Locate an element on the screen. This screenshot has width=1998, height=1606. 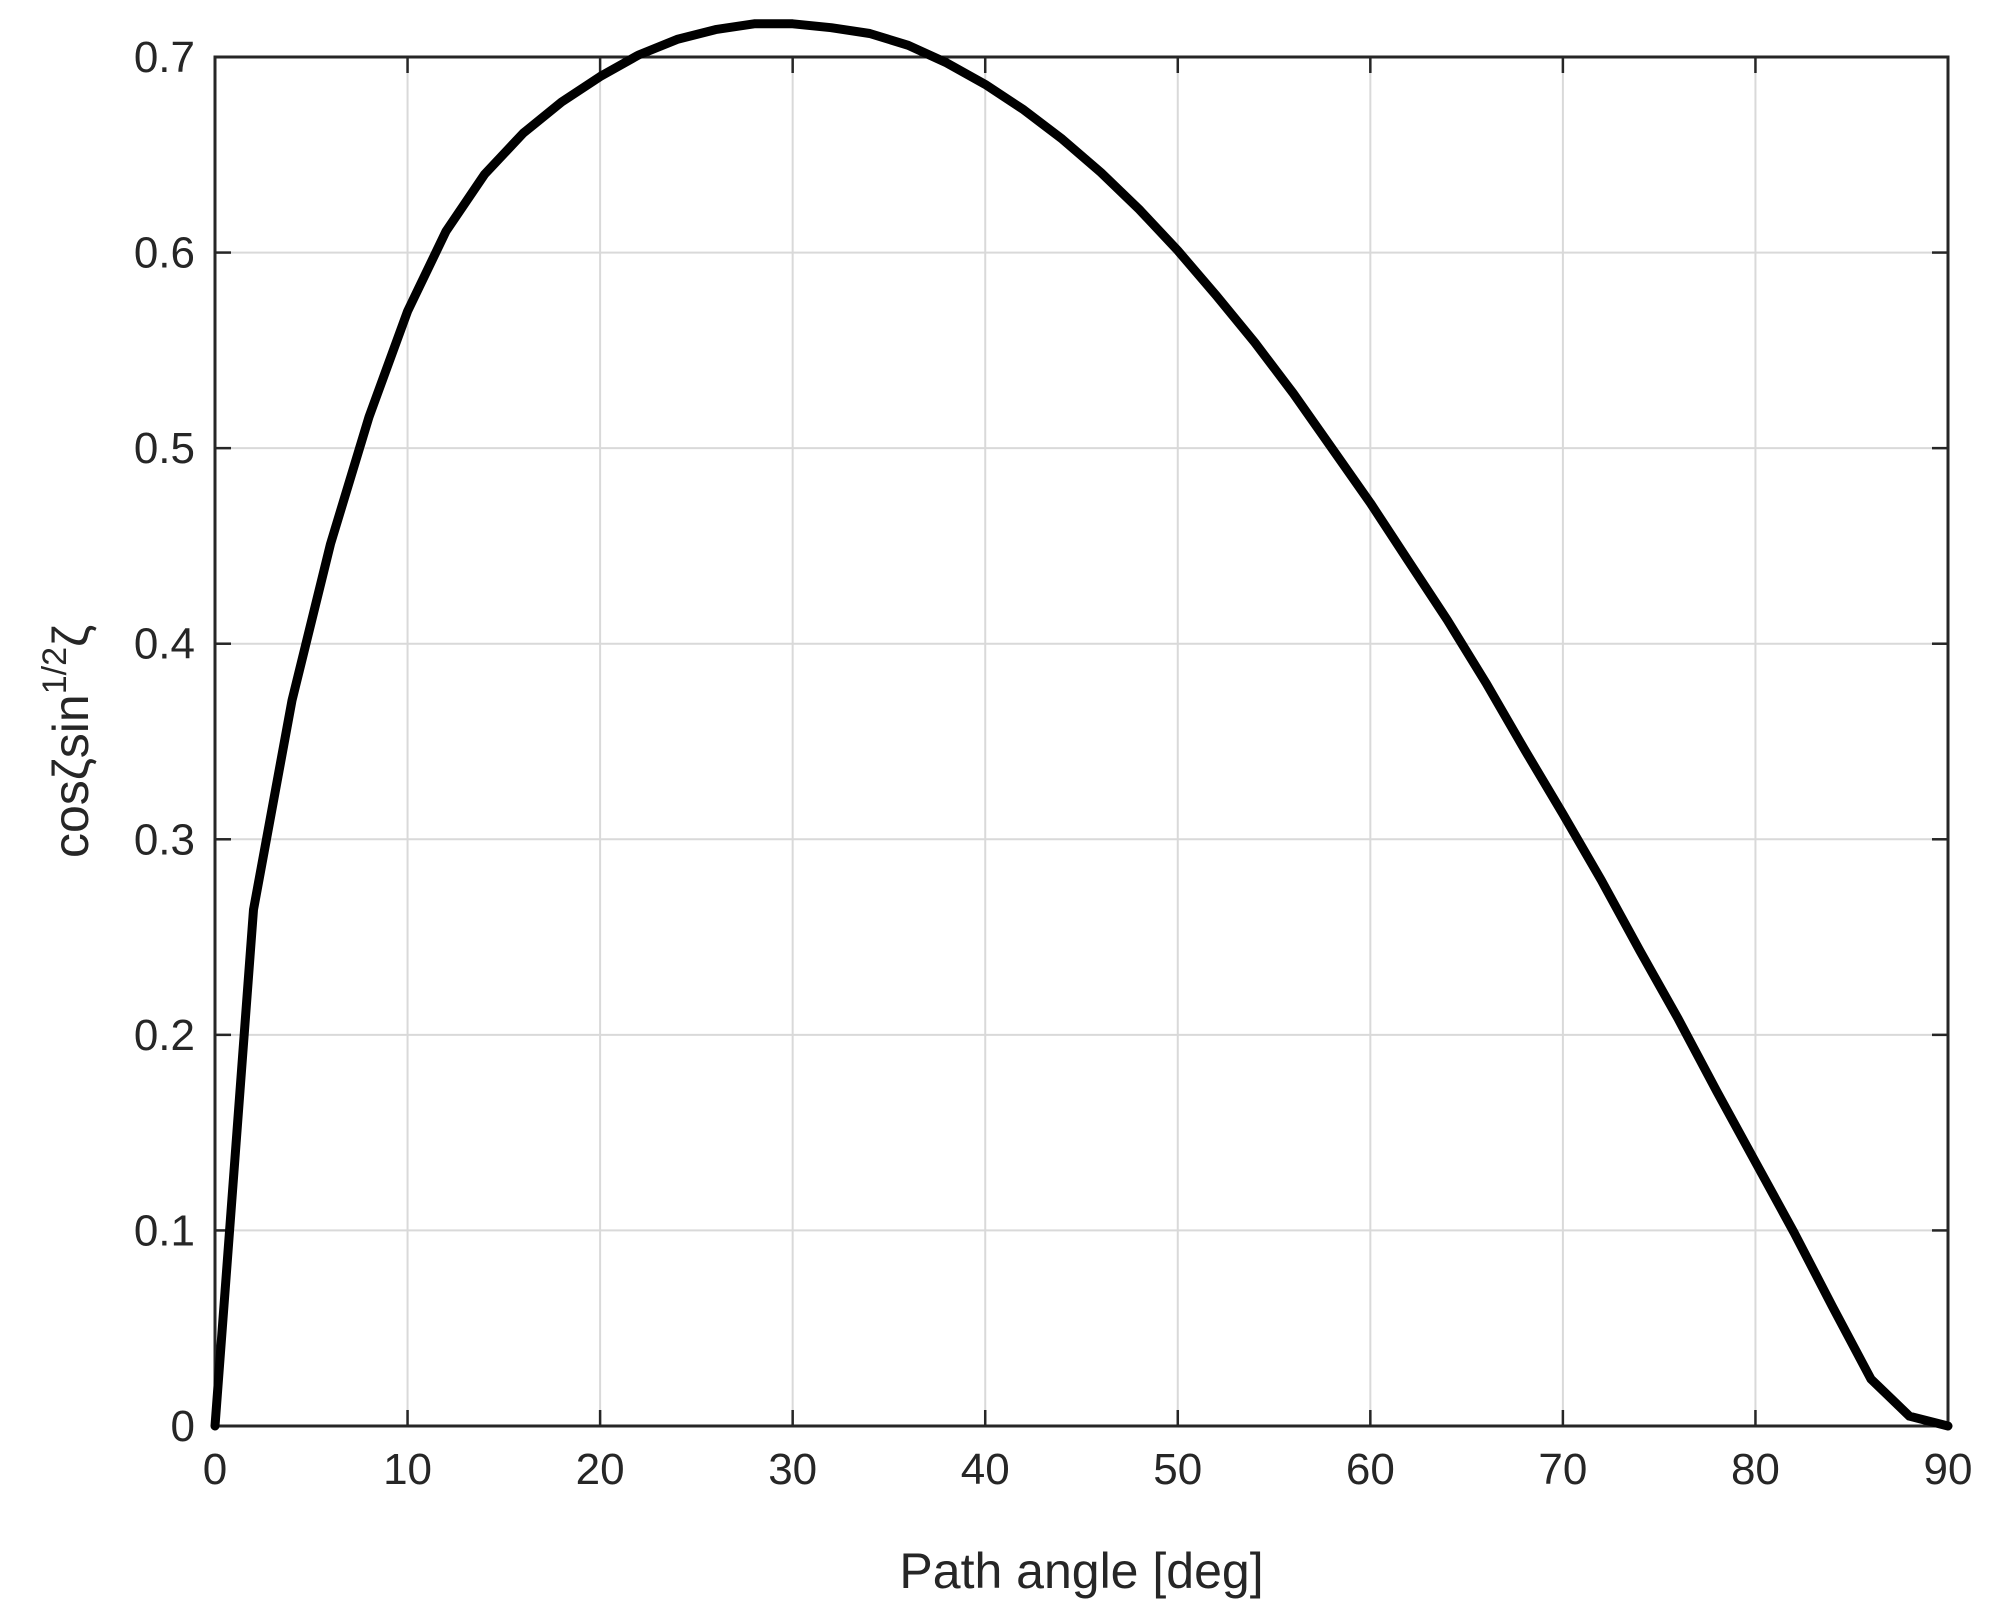
x-tick-label: 90 is located at coordinates (1948, 1469).